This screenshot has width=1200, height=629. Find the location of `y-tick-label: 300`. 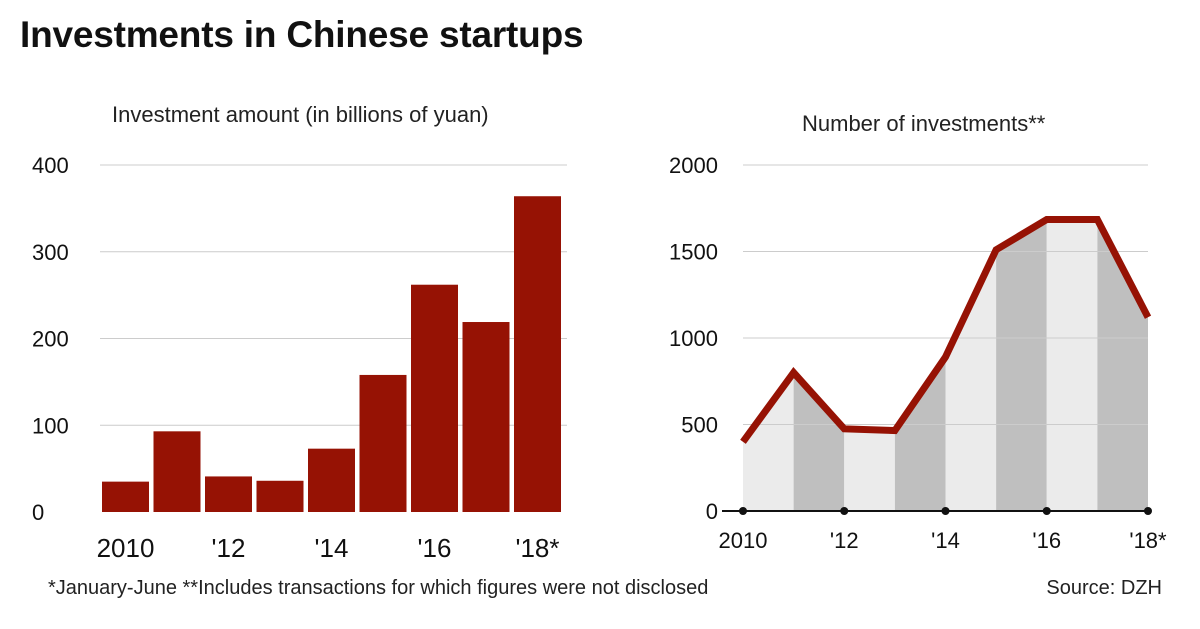

y-tick-label: 300 is located at coordinates (50, 252).